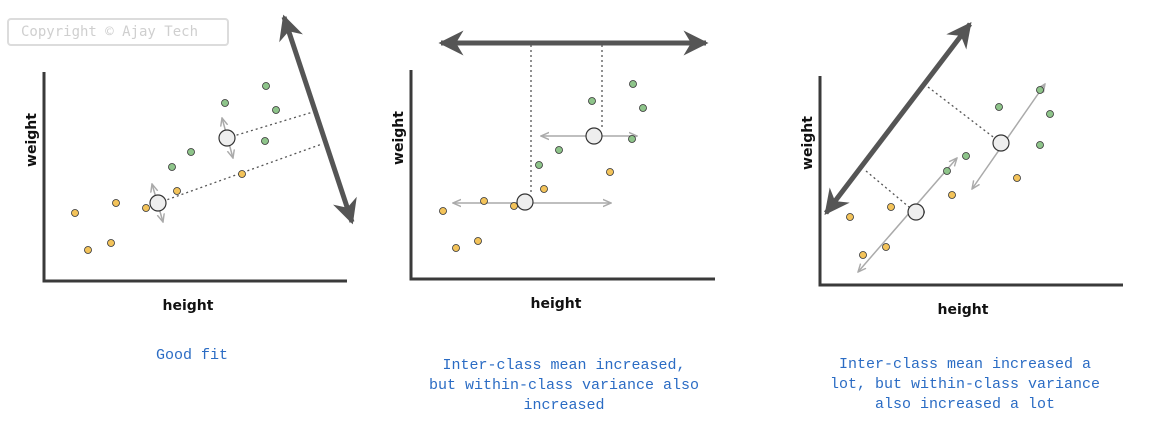 The width and height of the screenshot is (1161, 429). I want to click on caption-good-fit: Good fit, so click(192, 356).